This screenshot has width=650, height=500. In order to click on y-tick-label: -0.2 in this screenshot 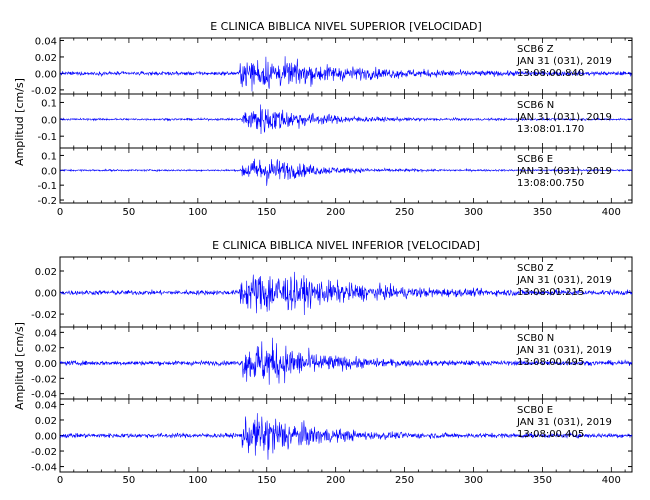, I will do `click(47, 201)`.